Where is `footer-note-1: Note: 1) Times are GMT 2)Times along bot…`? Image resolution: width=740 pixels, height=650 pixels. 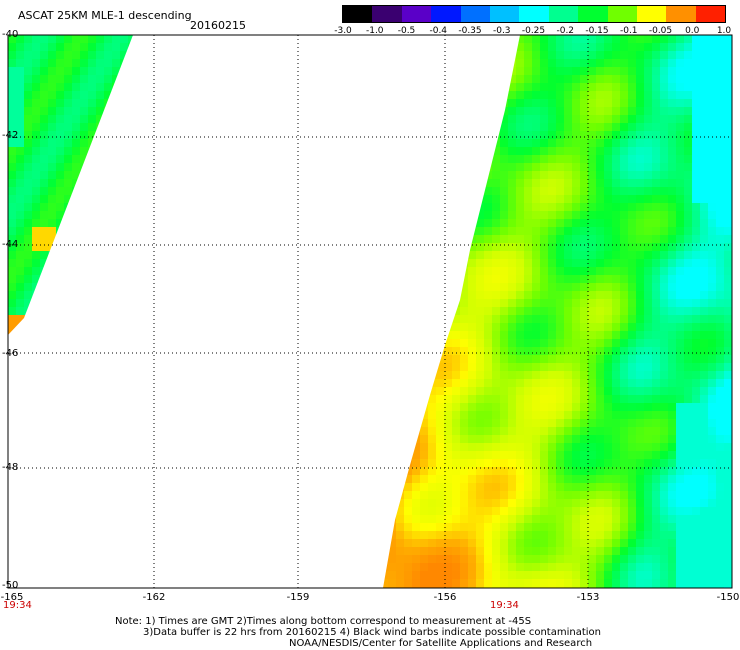 footer-note-1: Note: 1) Times are GMT 2)Times along bot… is located at coordinates (323, 621).